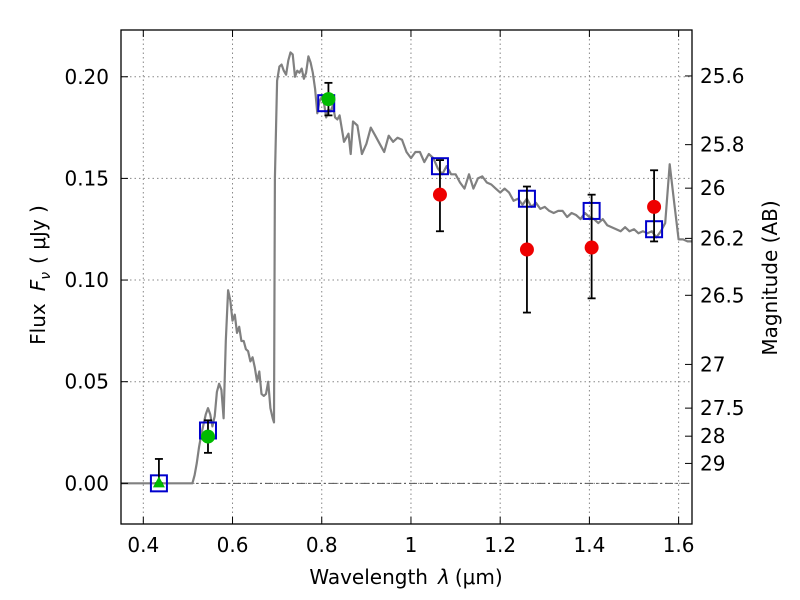 The height and width of the screenshot is (600, 800). I want to click on y2-tick-label: 28, so click(712, 436).